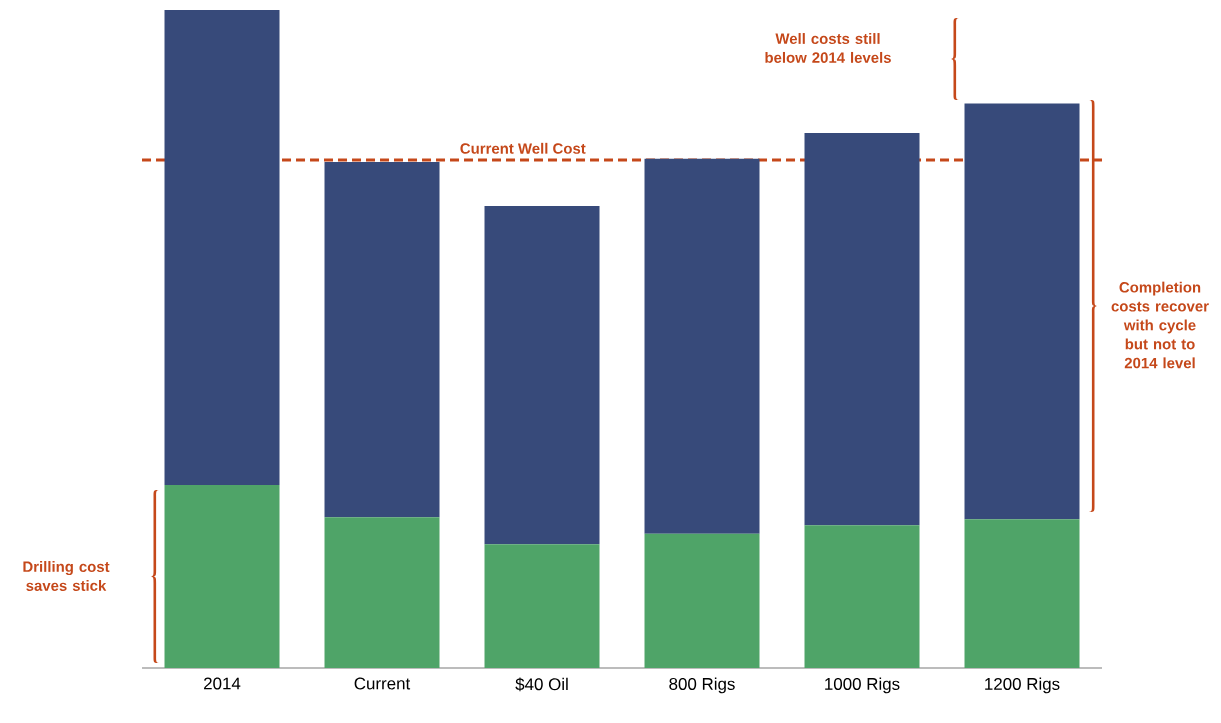  I want to click on text: Drilling cost saves stick, so click(66, 576).